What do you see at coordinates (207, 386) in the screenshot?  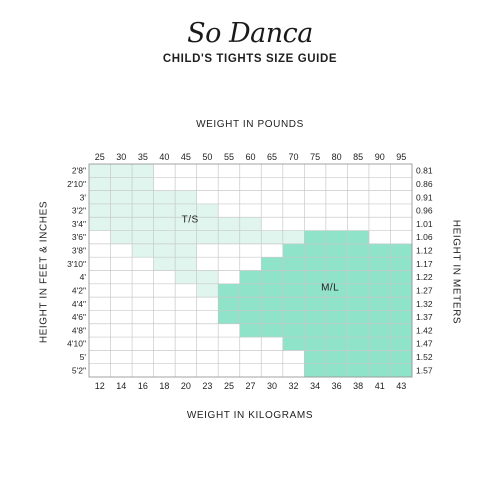 I see `tick-label-kilograms: 23` at bounding box center [207, 386].